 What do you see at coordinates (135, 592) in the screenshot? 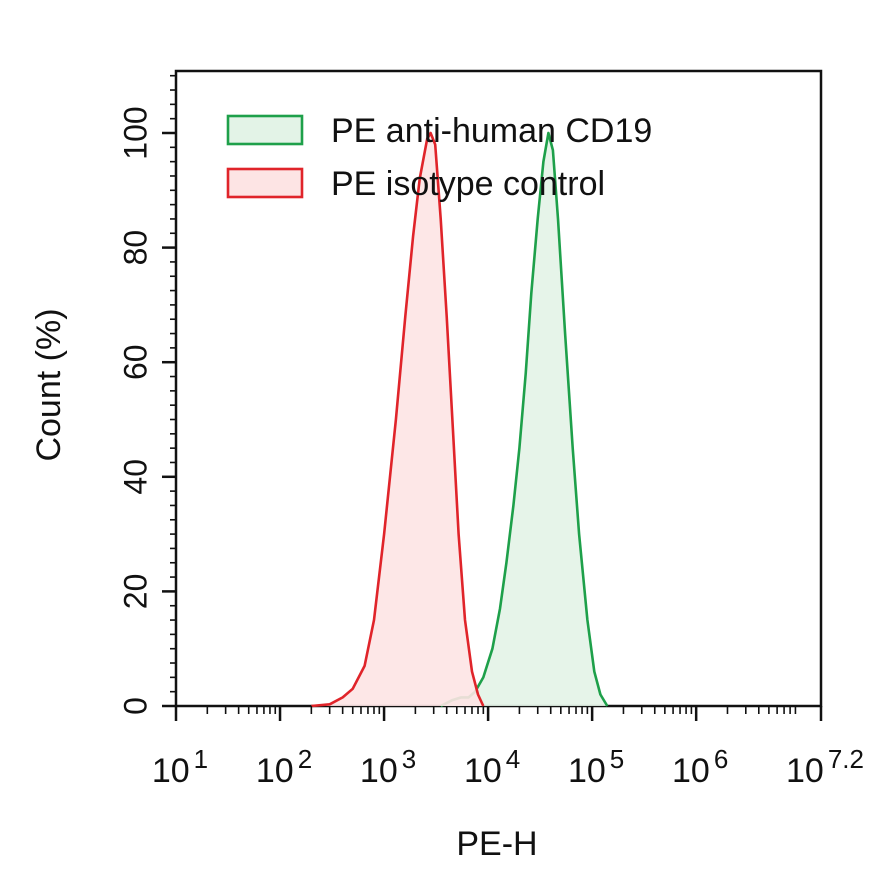
I see `y-tick-label: 20` at bounding box center [135, 592].